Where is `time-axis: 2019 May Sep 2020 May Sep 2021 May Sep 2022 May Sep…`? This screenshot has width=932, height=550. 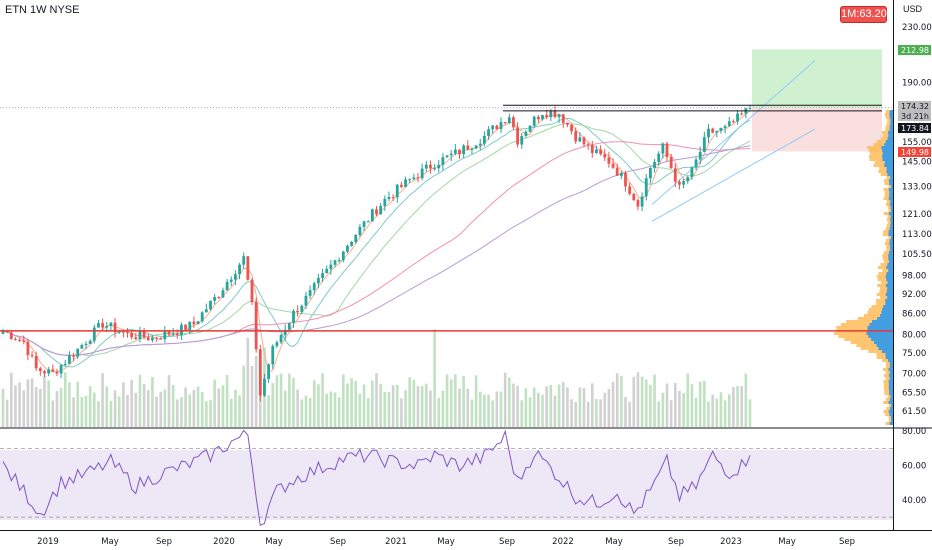
time-axis: 2019 May Sep 2020 May Sep 2021 May Sep 2022 May Sep… is located at coordinates (446, 542).